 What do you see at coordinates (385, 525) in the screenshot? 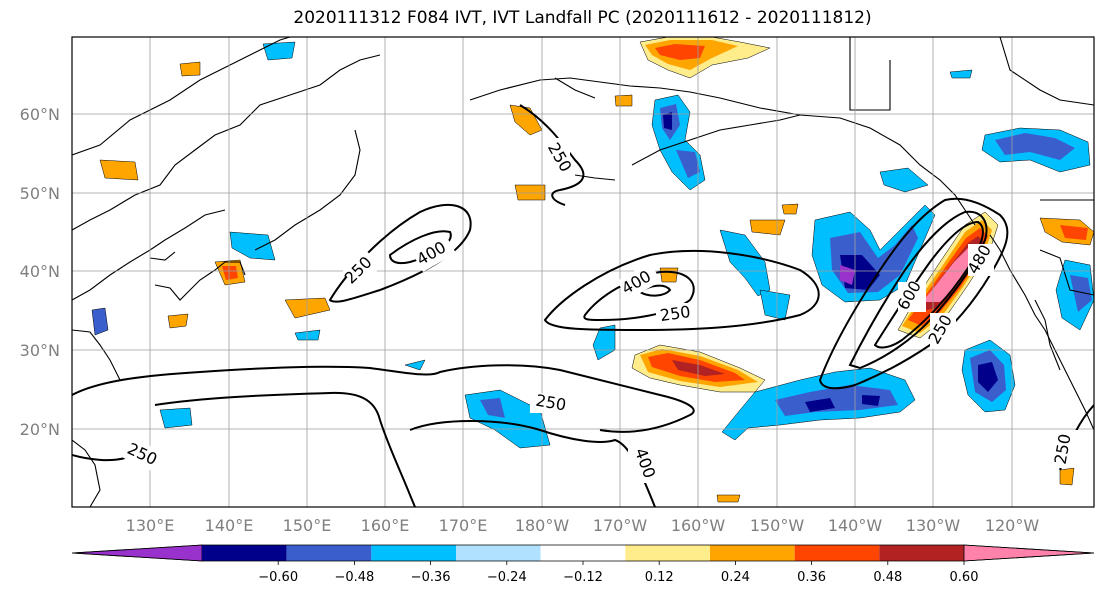
I see `lon-label: 160°E` at bounding box center [385, 525].